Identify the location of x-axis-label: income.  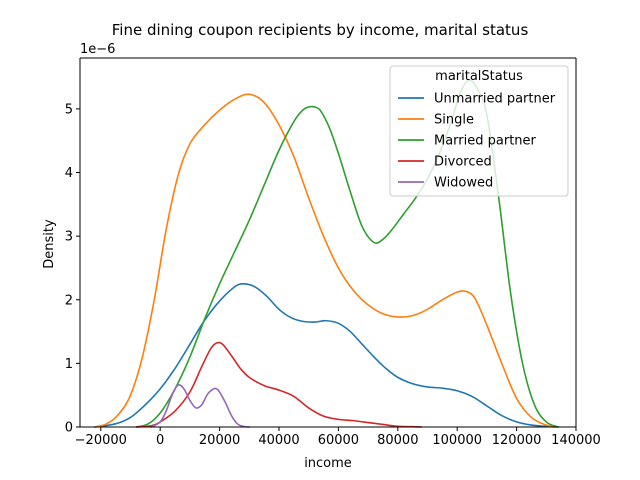
(328, 463).